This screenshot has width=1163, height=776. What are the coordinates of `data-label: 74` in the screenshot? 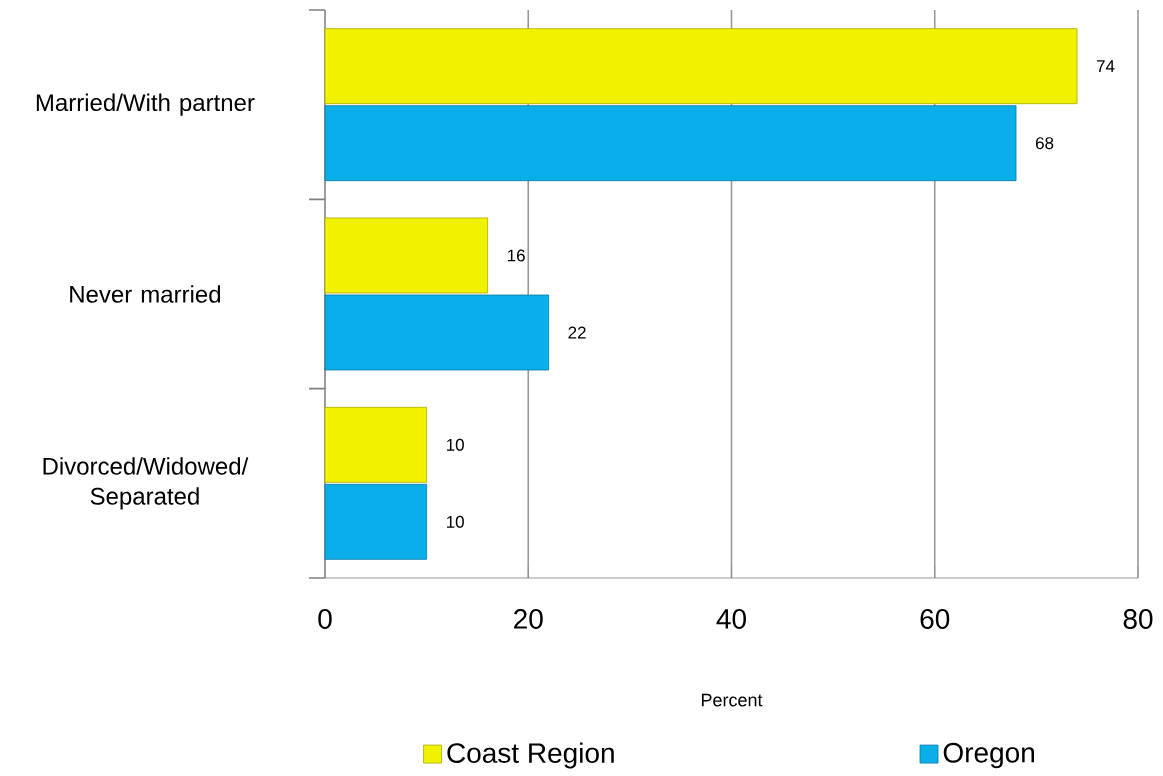 It's located at (1105, 66).